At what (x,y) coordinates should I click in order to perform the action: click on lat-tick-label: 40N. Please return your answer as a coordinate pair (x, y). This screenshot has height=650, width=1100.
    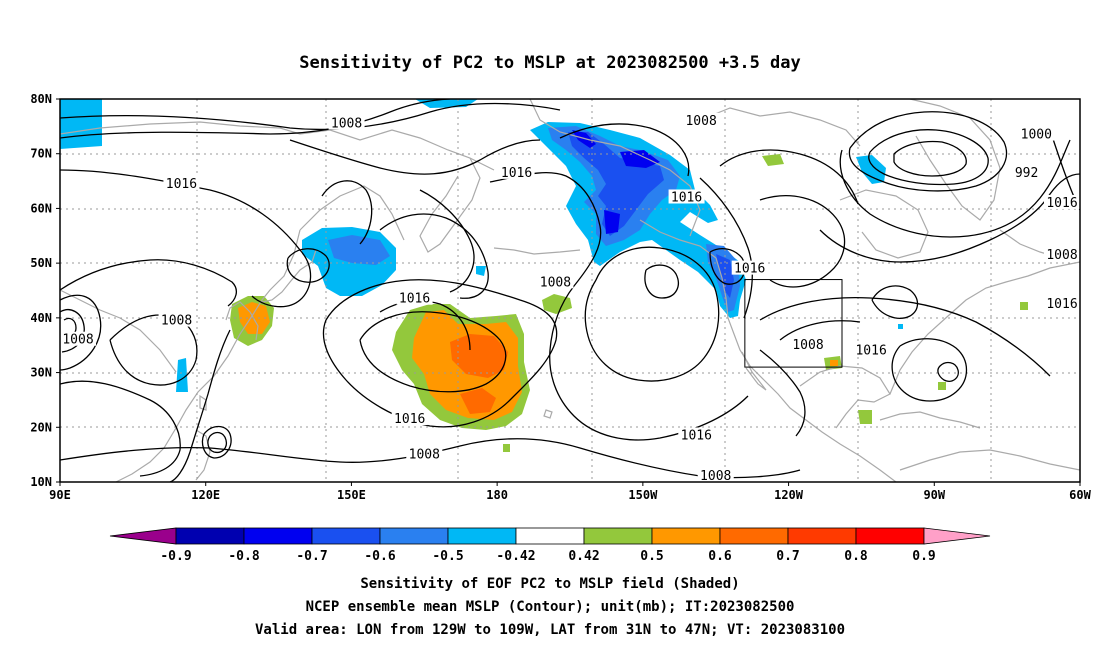
    Looking at the image, I should click on (41, 318).